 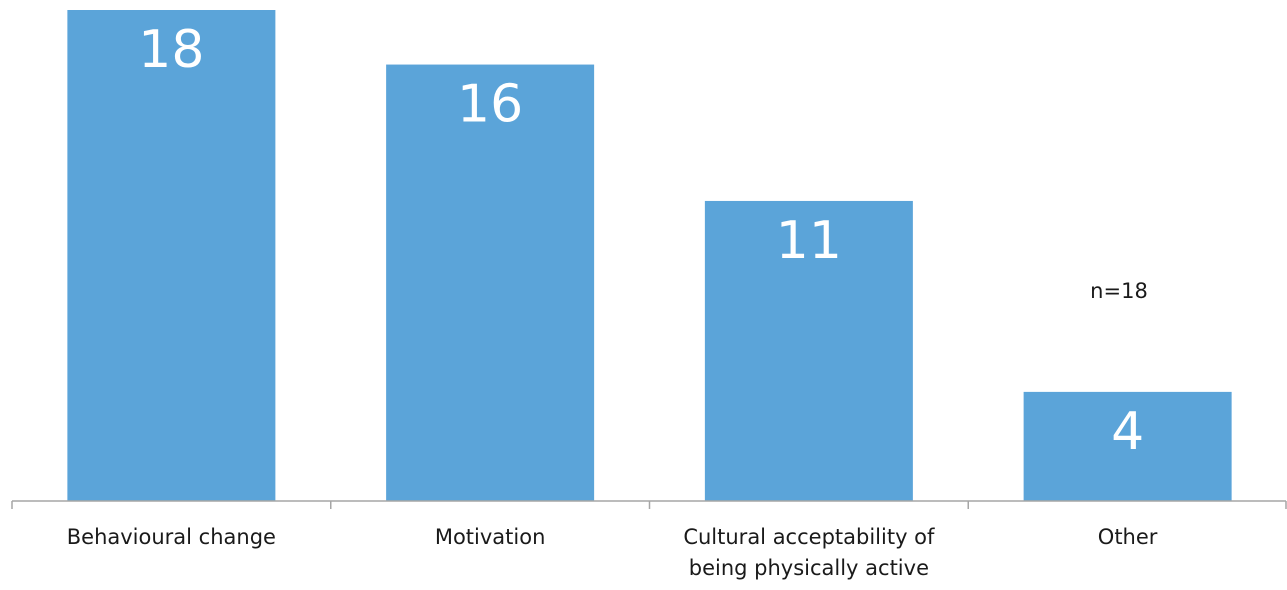 I want to click on category-label-1: Motivation, so click(x=490, y=537).